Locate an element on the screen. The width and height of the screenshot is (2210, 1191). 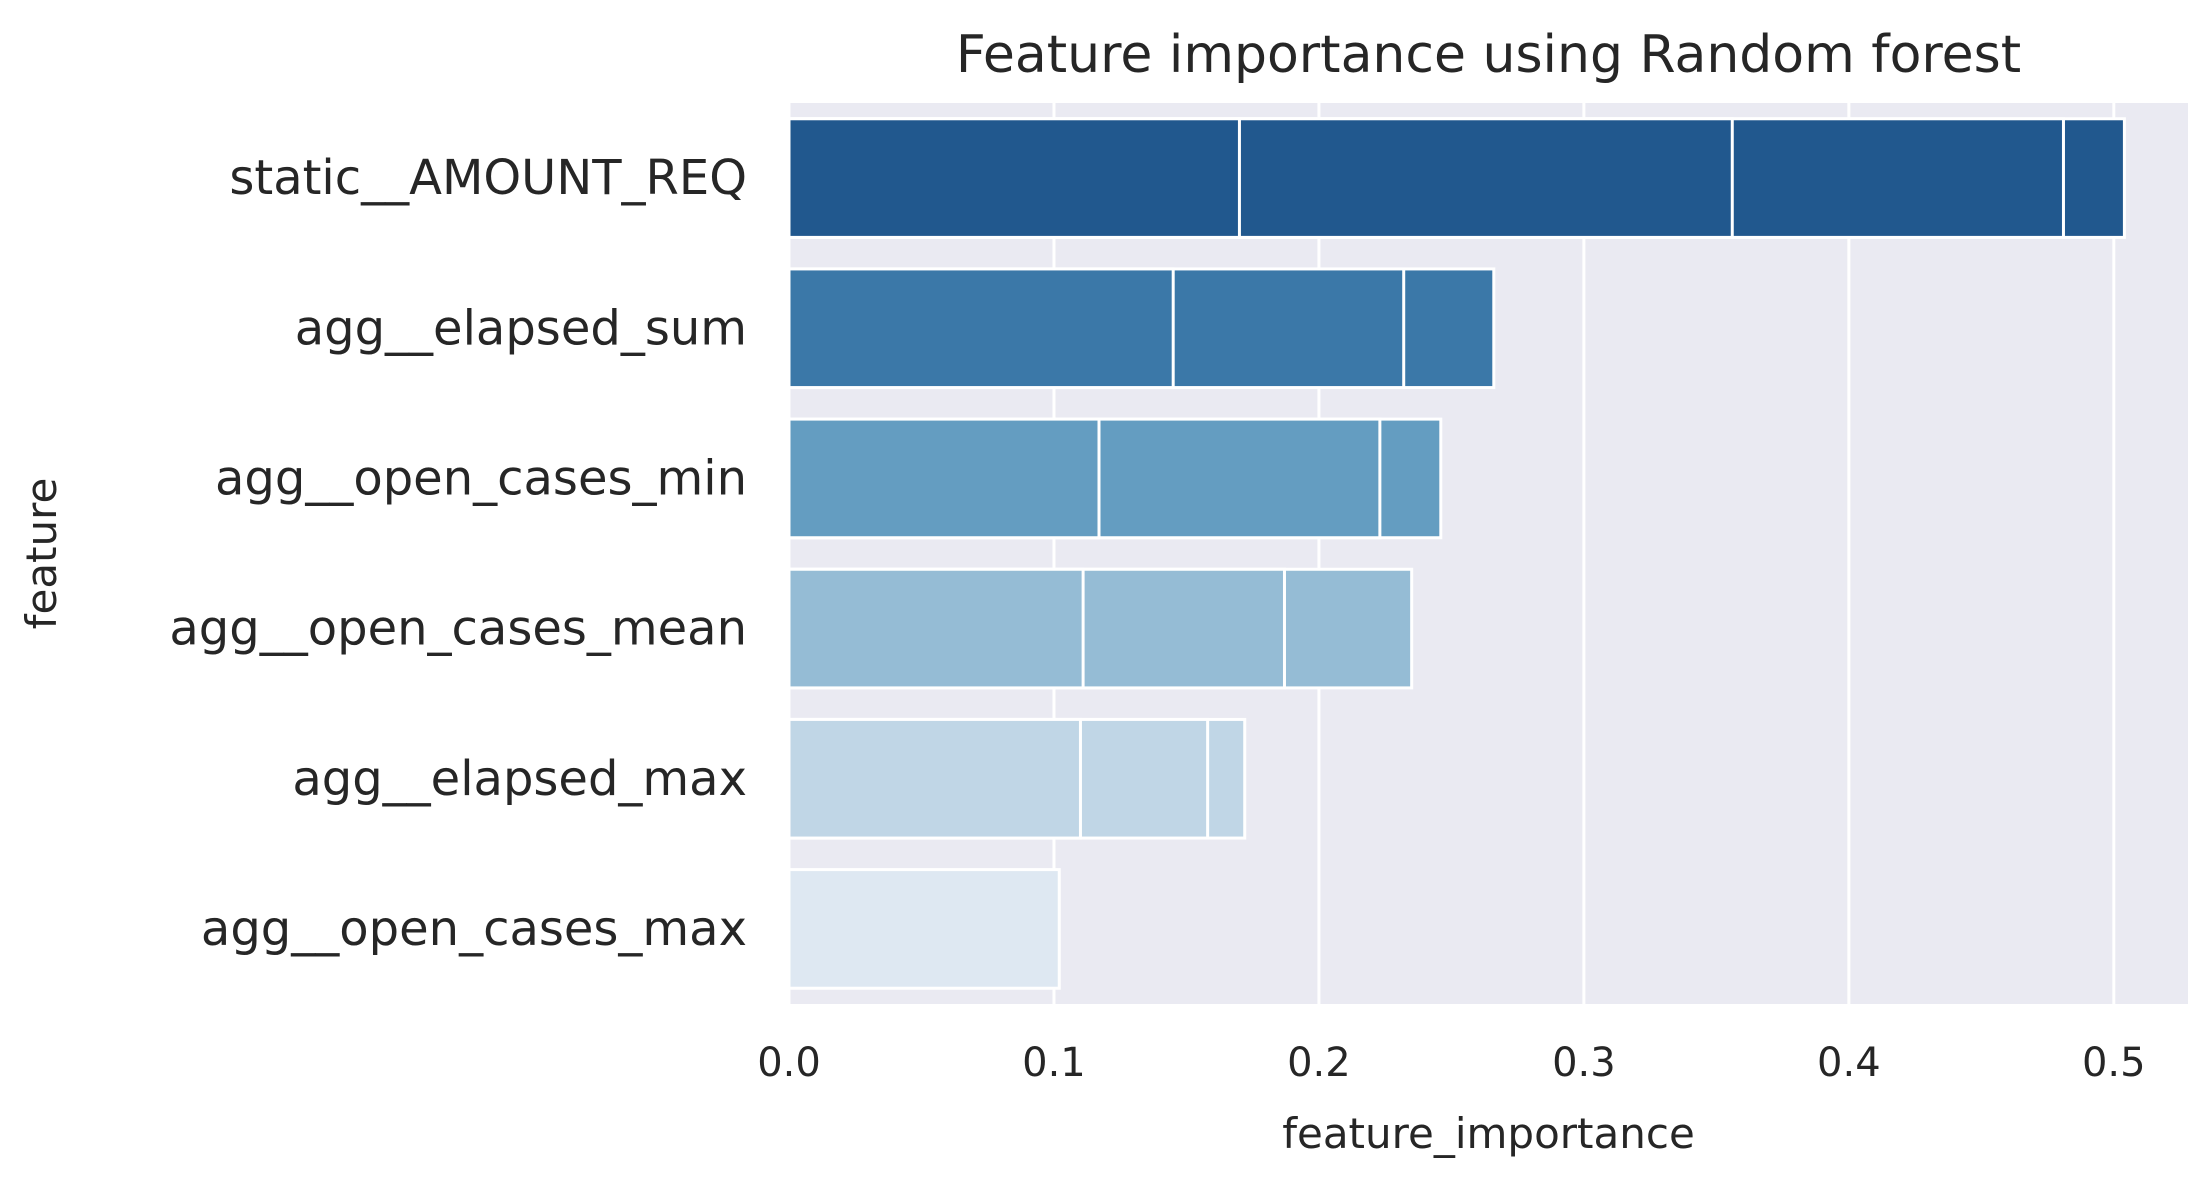
x-tick-label-4: 0.4 is located at coordinates (1849, 1063).